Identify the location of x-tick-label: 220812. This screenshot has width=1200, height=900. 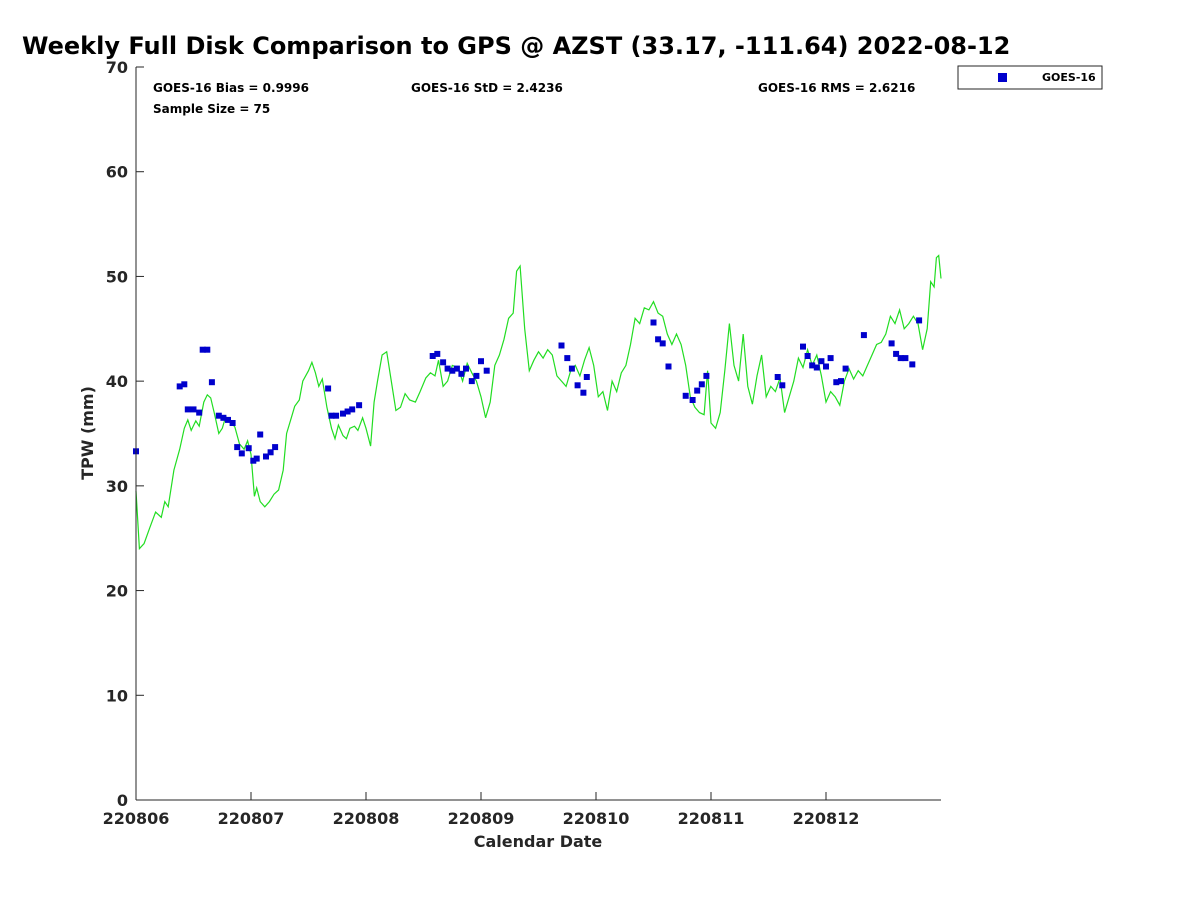
(826, 818).